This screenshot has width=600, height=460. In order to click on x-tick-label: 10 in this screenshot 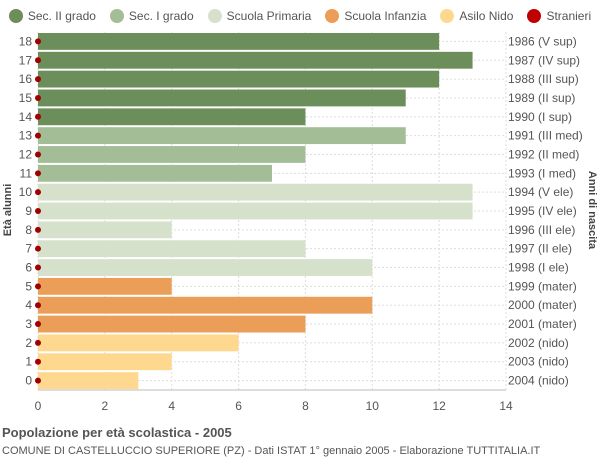, I will do `click(373, 406)`.